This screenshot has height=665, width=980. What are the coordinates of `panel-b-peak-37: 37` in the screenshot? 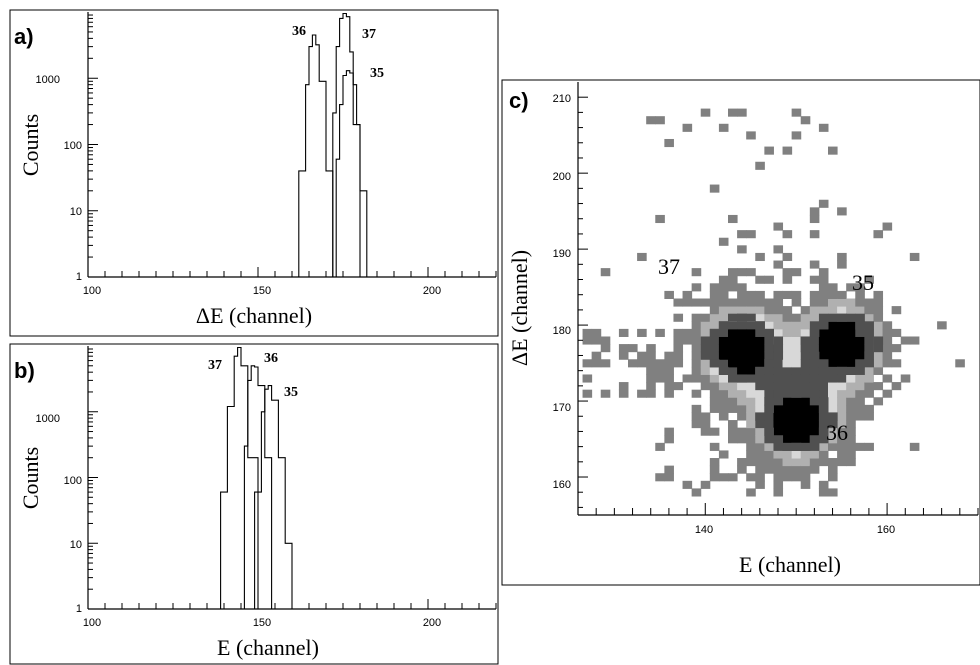 It's located at (215, 365).